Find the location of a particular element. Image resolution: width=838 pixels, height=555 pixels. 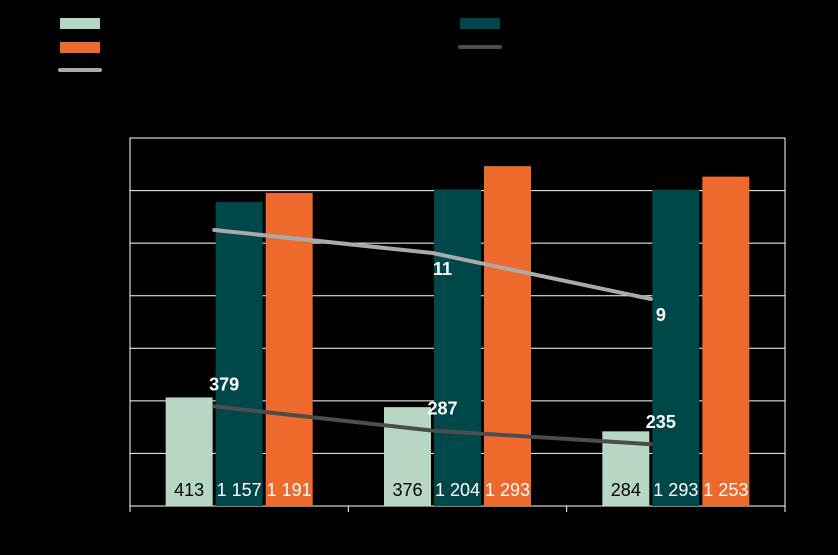

bar-data-label: 284 is located at coordinates (626, 490).